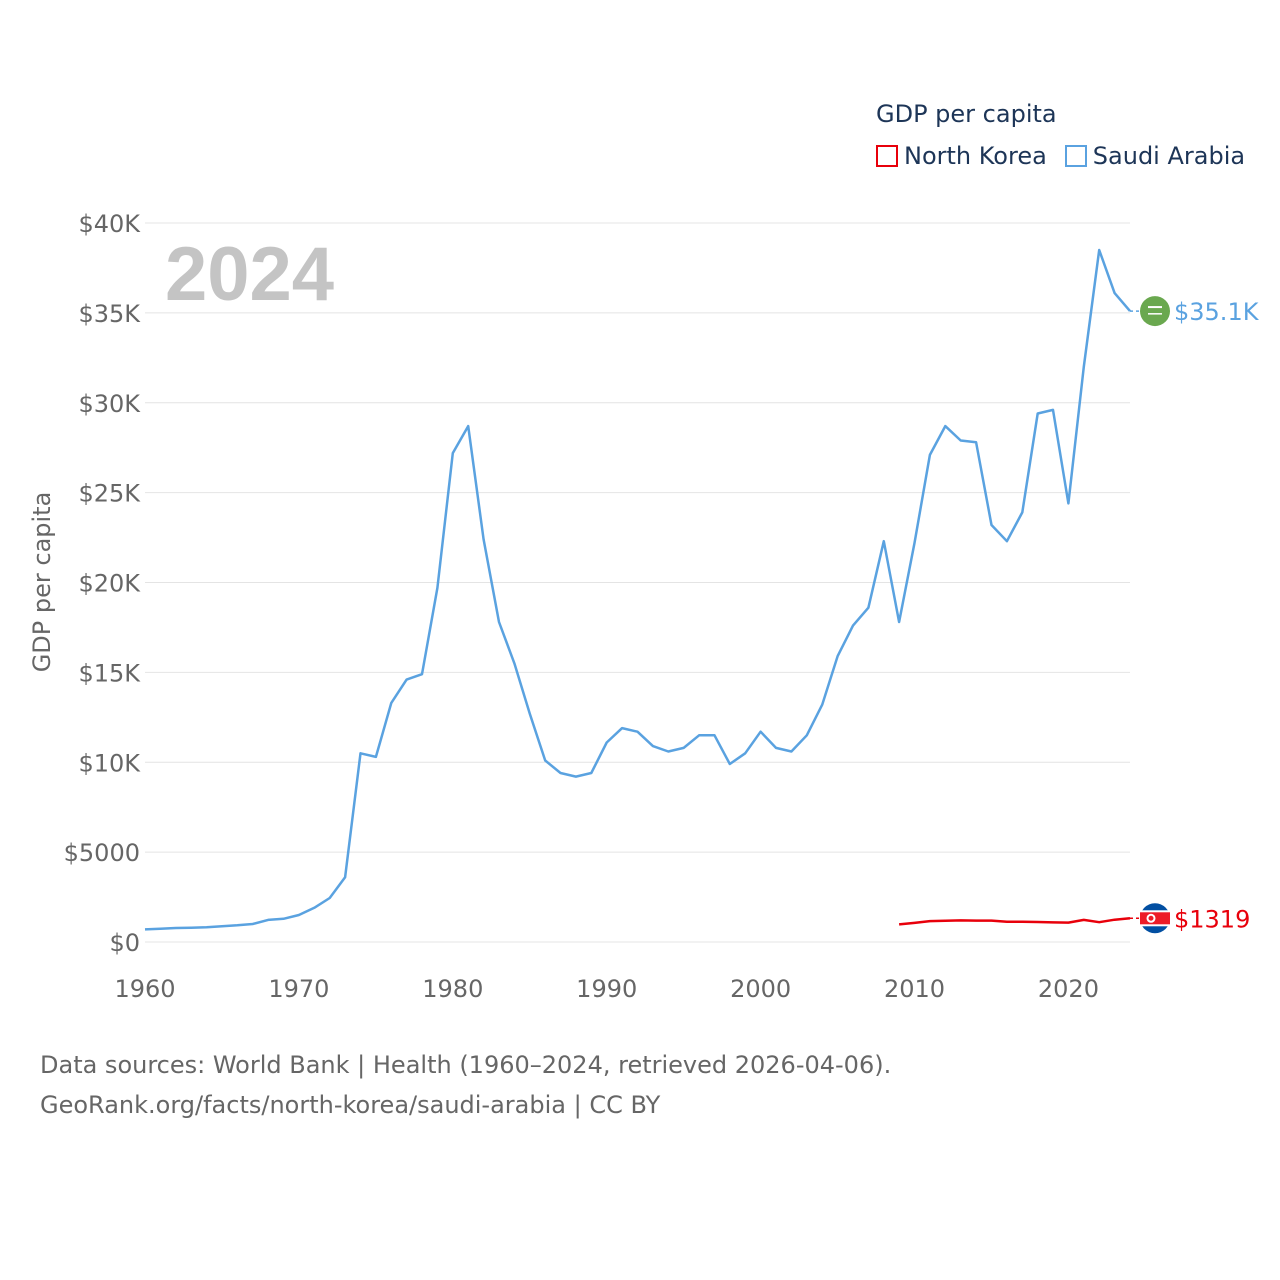 This screenshot has width=1280, height=1280. I want to click on end-value-label-saudi-arabia: $35.1K, so click(1217, 312).